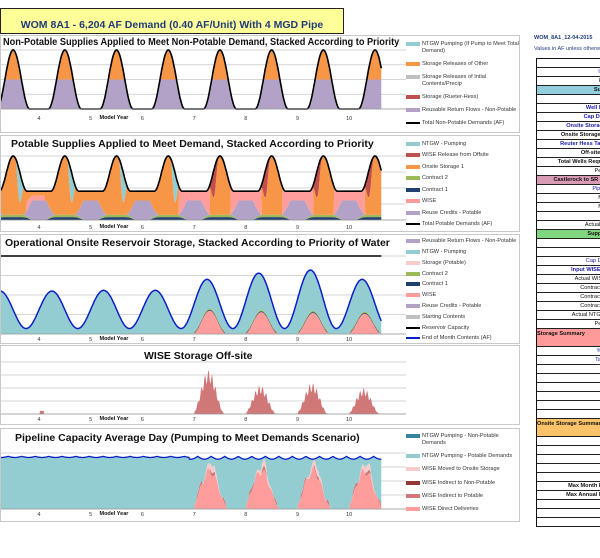 Image resolution: width=600 pixels, height=558 pixels. What do you see at coordinates (568, 207) in the screenshot?
I see `summary-row: Mo` at bounding box center [568, 207].